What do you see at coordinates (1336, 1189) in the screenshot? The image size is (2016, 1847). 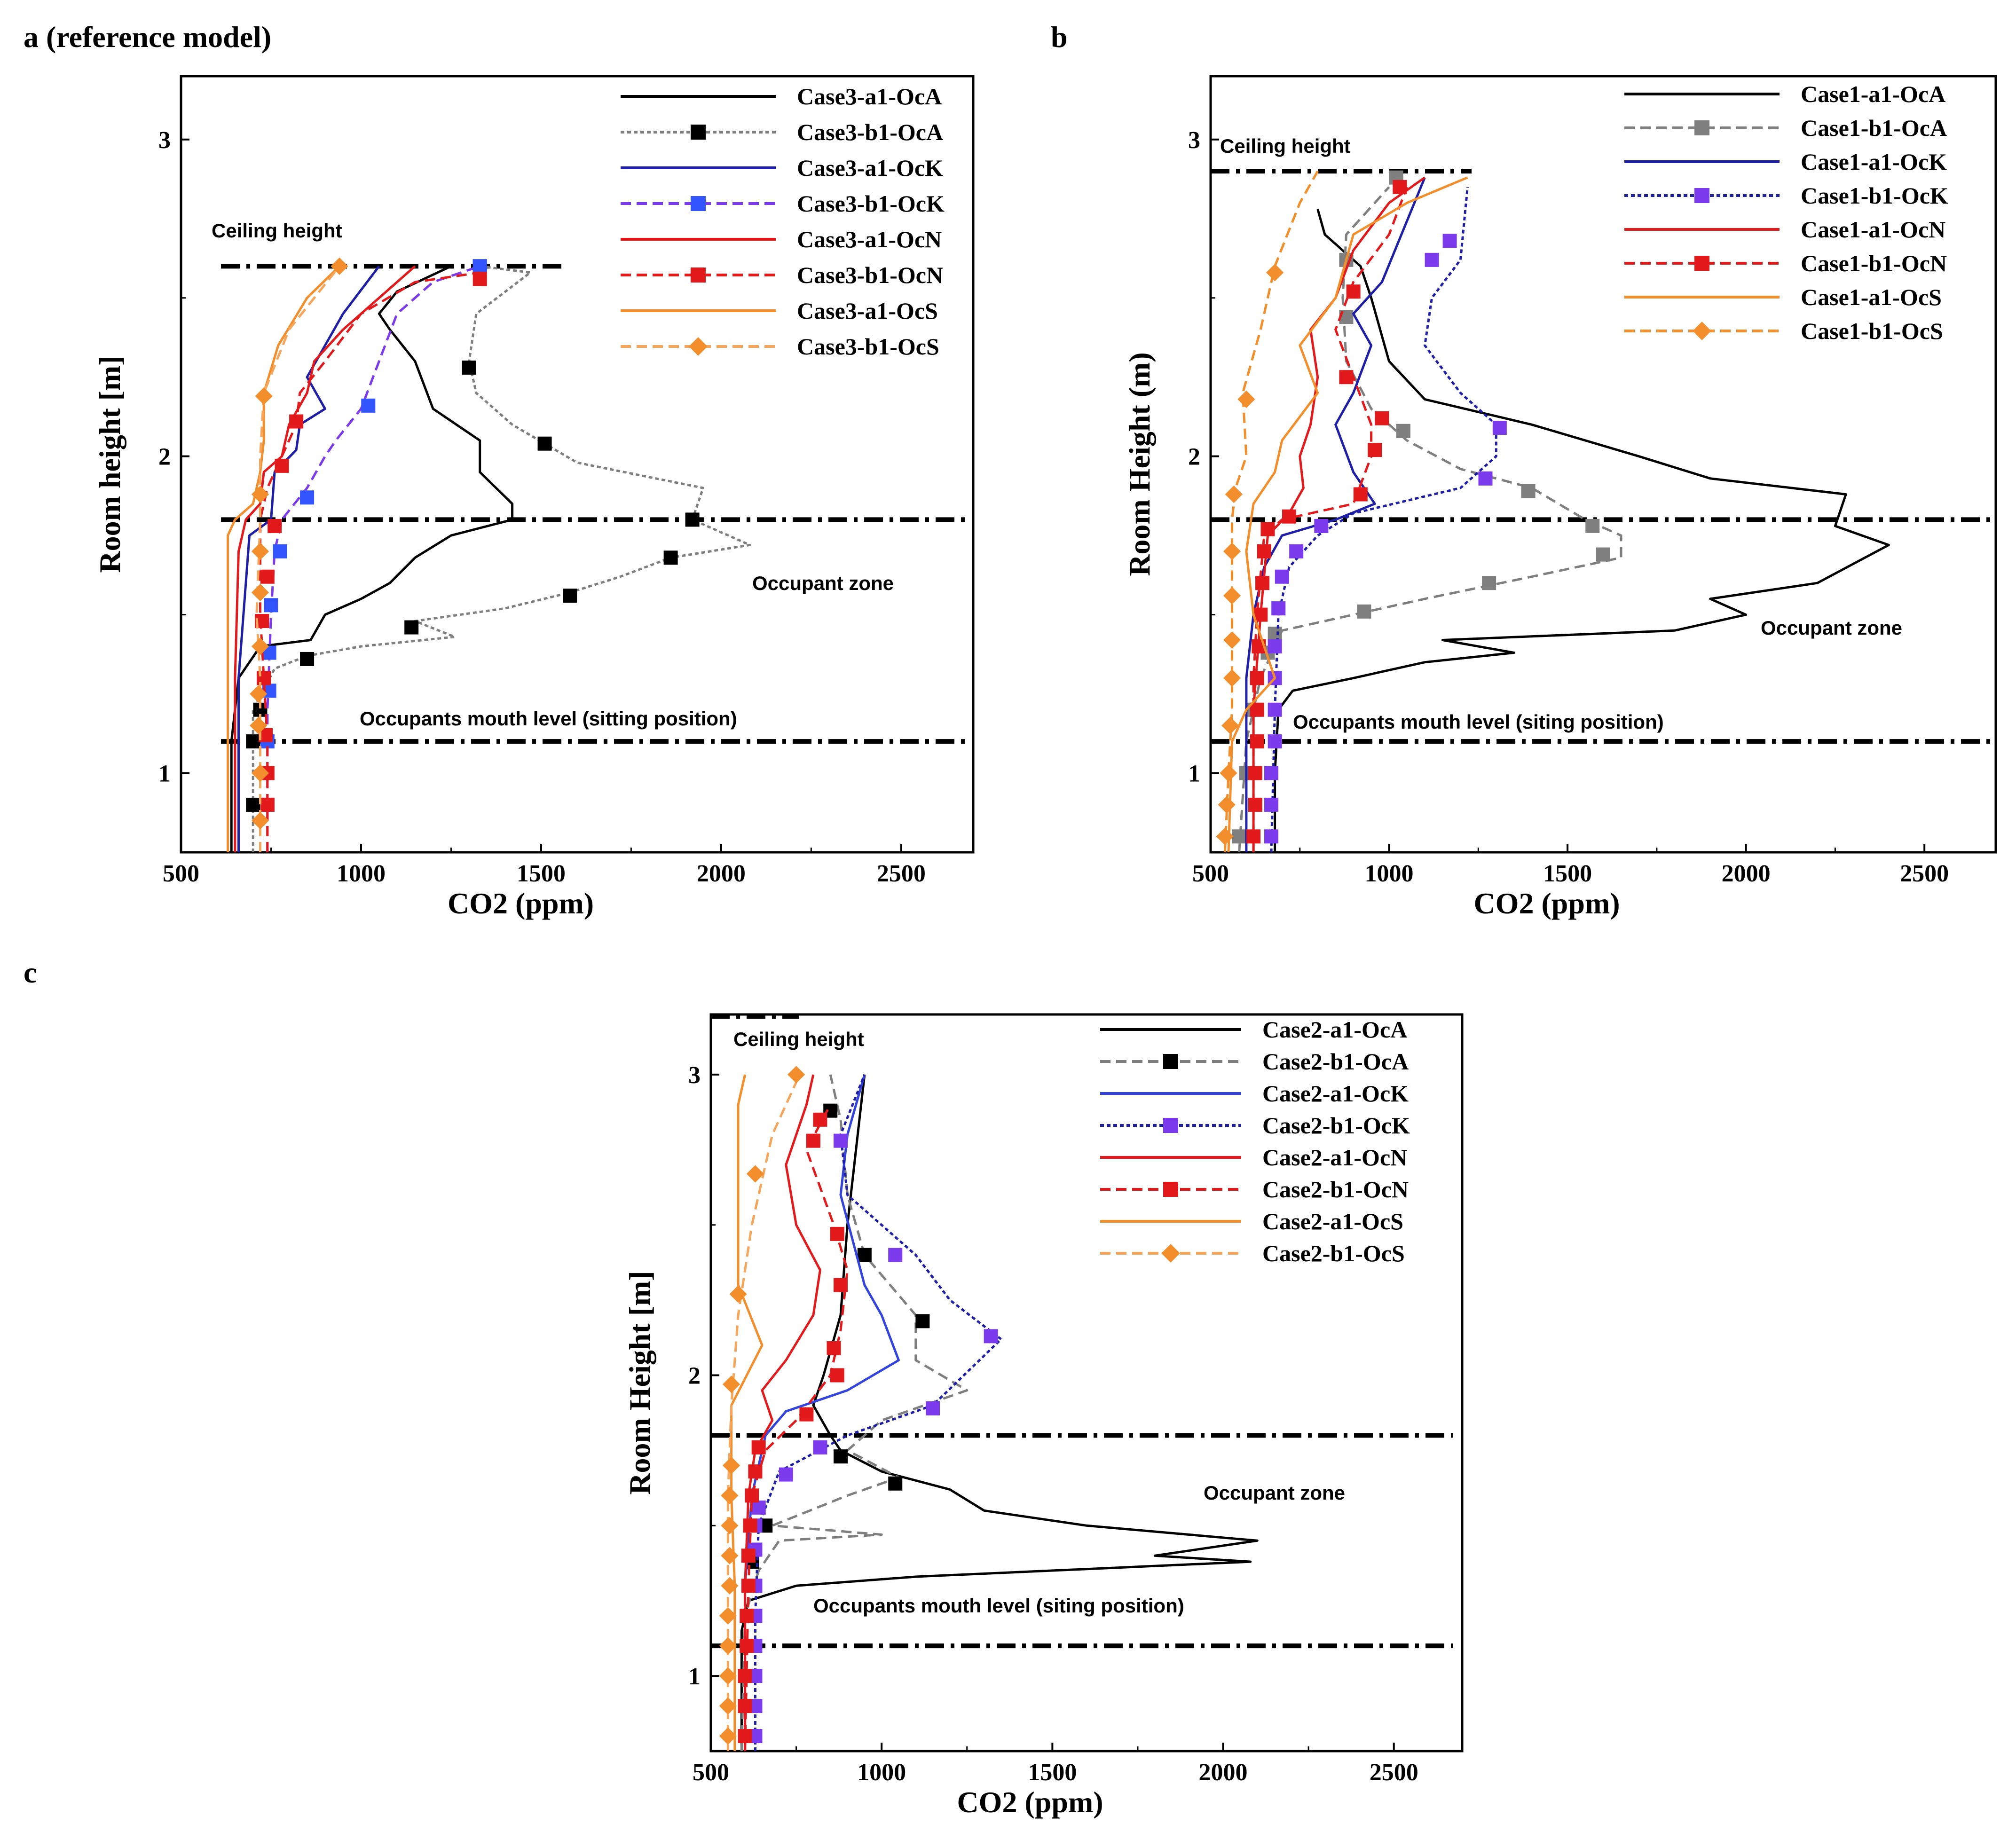 I see `legend-label-case2-b1-ocn: Case2-b1-OcN` at bounding box center [1336, 1189].